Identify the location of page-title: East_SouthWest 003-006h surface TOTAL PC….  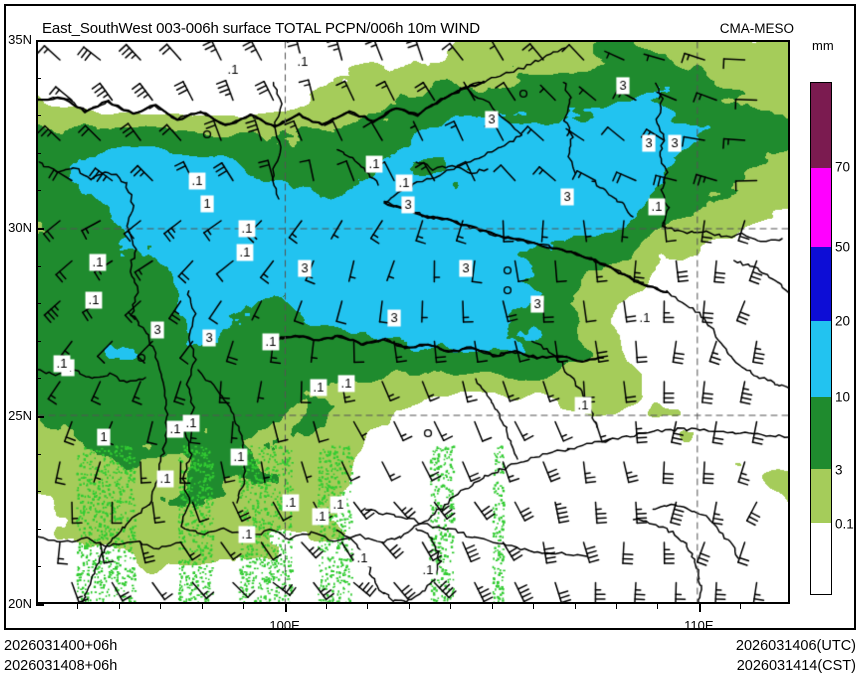
(261, 28).